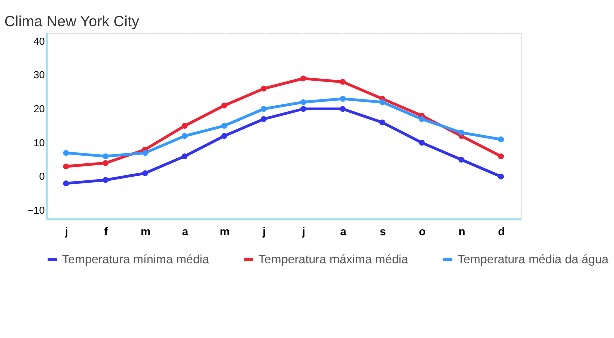 This screenshot has width=614, height=338. I want to click on y-tick-label: −10, so click(37, 211).